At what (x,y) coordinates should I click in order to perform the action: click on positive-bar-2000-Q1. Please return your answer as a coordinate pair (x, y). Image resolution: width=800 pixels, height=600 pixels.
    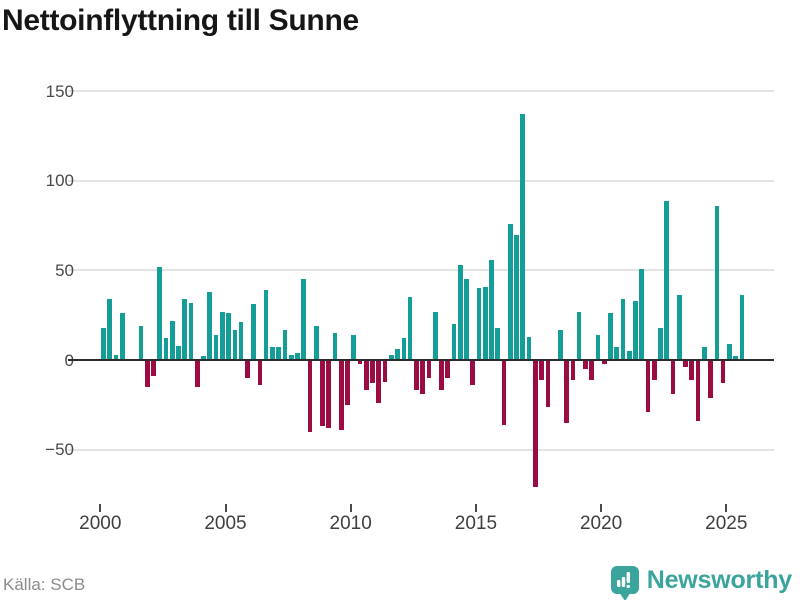
    Looking at the image, I should click on (103, 343).